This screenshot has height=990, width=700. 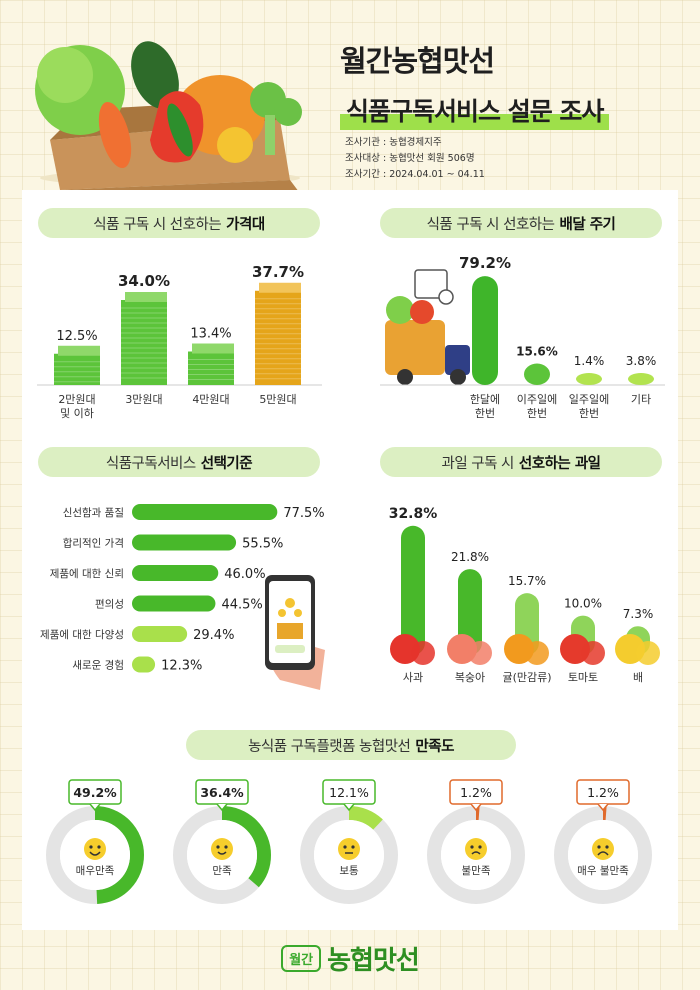 What do you see at coordinates (526, 677) in the screenshot?
I see `fruit-category-label: 귤(만감류)` at bounding box center [526, 677].